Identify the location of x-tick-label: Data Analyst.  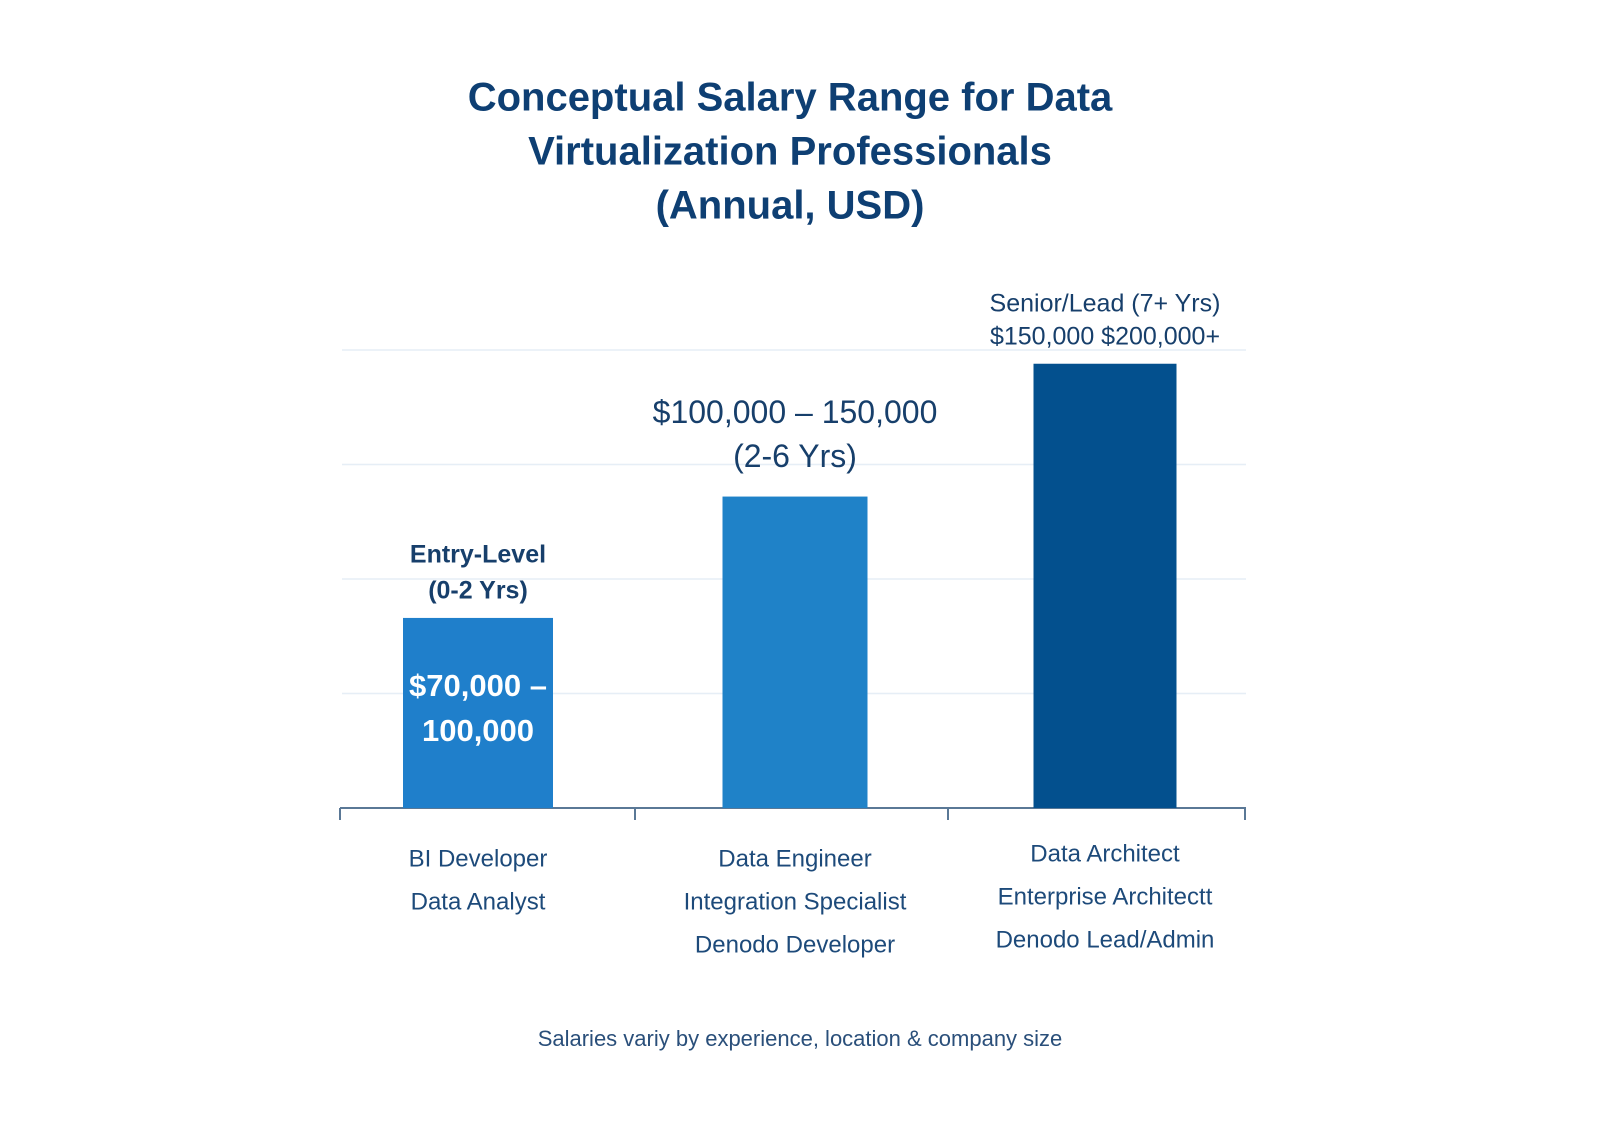
(478, 901).